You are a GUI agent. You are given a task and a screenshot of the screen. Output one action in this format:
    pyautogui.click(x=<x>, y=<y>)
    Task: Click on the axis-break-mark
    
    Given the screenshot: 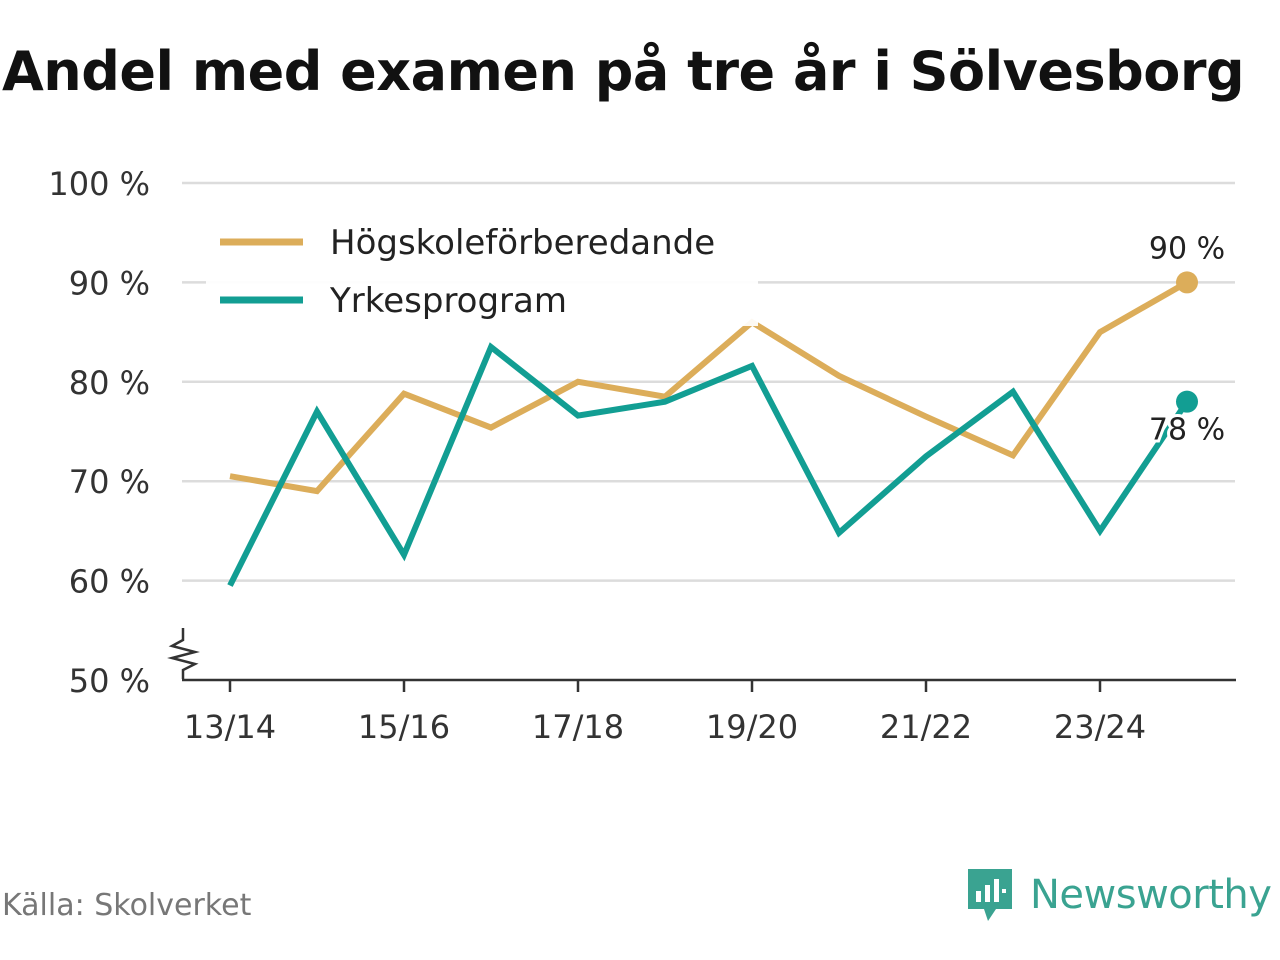 What is the action you would take?
    pyautogui.click(x=183, y=653)
    